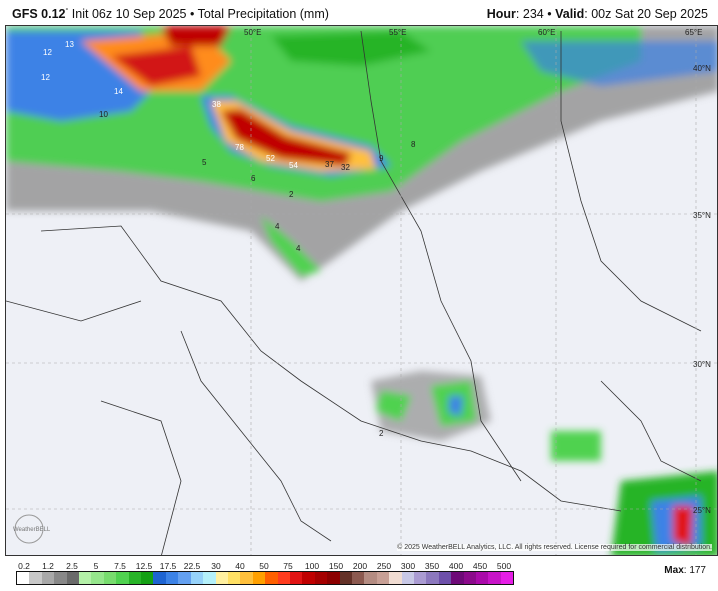 The height and width of the screenshot is (591, 718). Describe the element at coordinates (69, 44) in the screenshot. I see `value-label: 13` at that location.